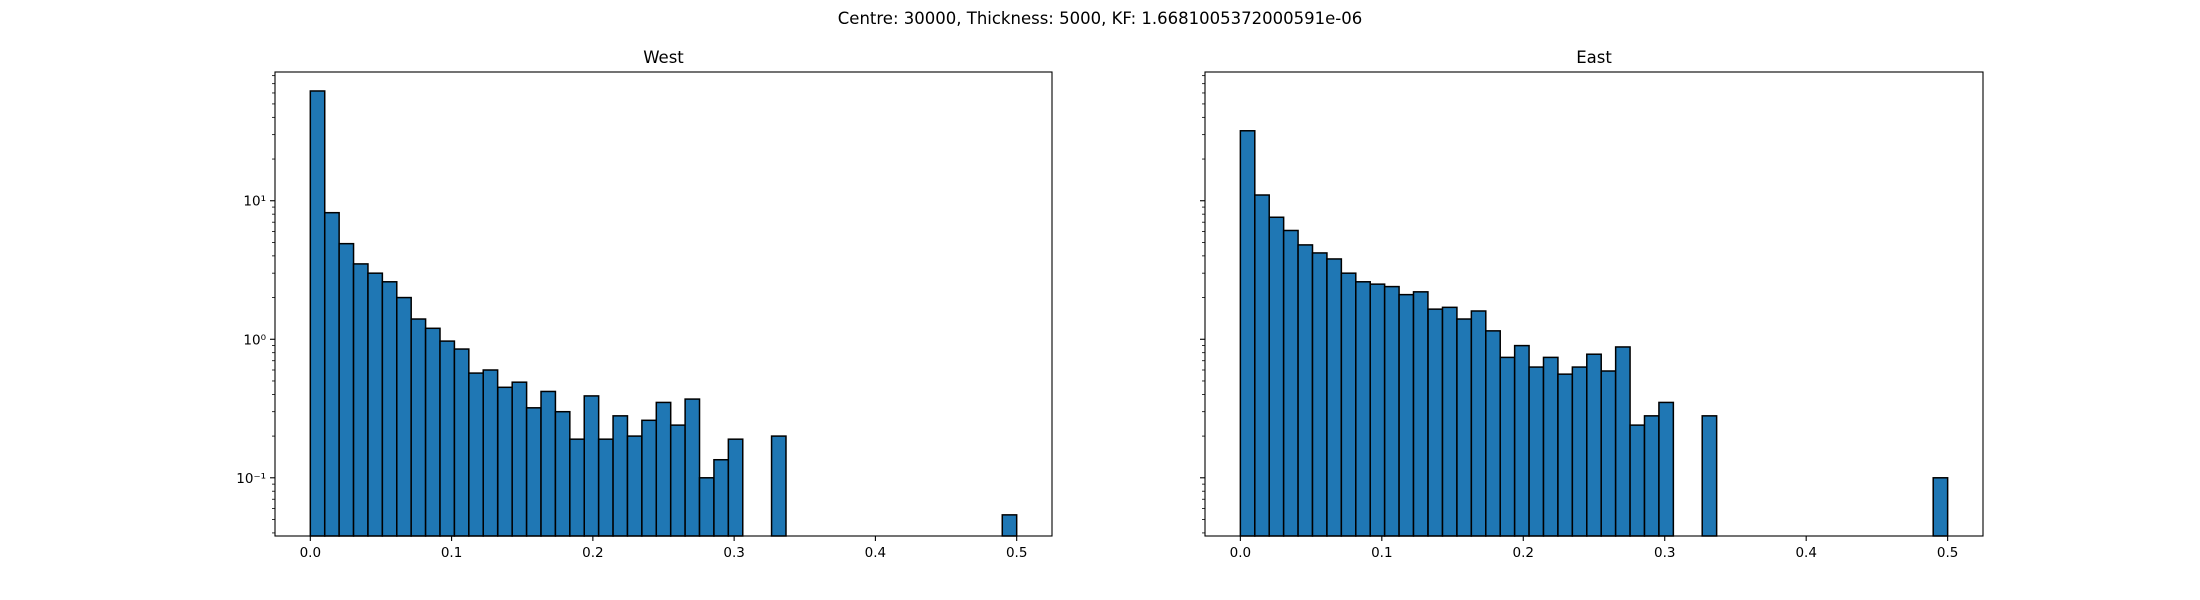  What do you see at coordinates (1594, 548) in the screenshot?
I see `east-x-axis: 0.0 0.1 0.2 0.3 0.4 0.5` at bounding box center [1594, 548].